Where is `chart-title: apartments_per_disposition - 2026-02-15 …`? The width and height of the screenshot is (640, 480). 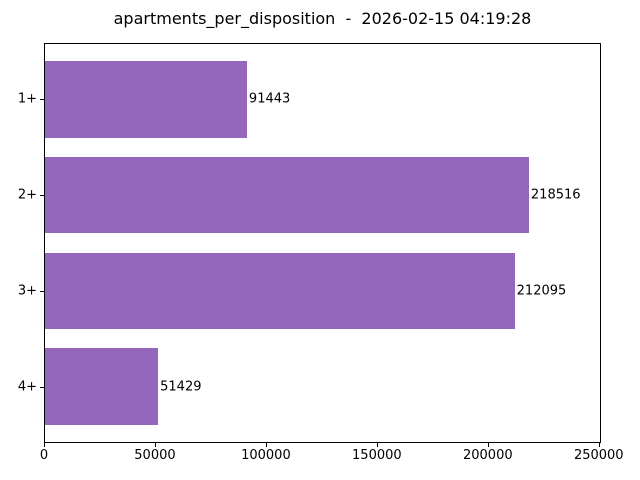 chart-title: apartments_per_disposition - 2026-02-15 … is located at coordinates (322, 18).